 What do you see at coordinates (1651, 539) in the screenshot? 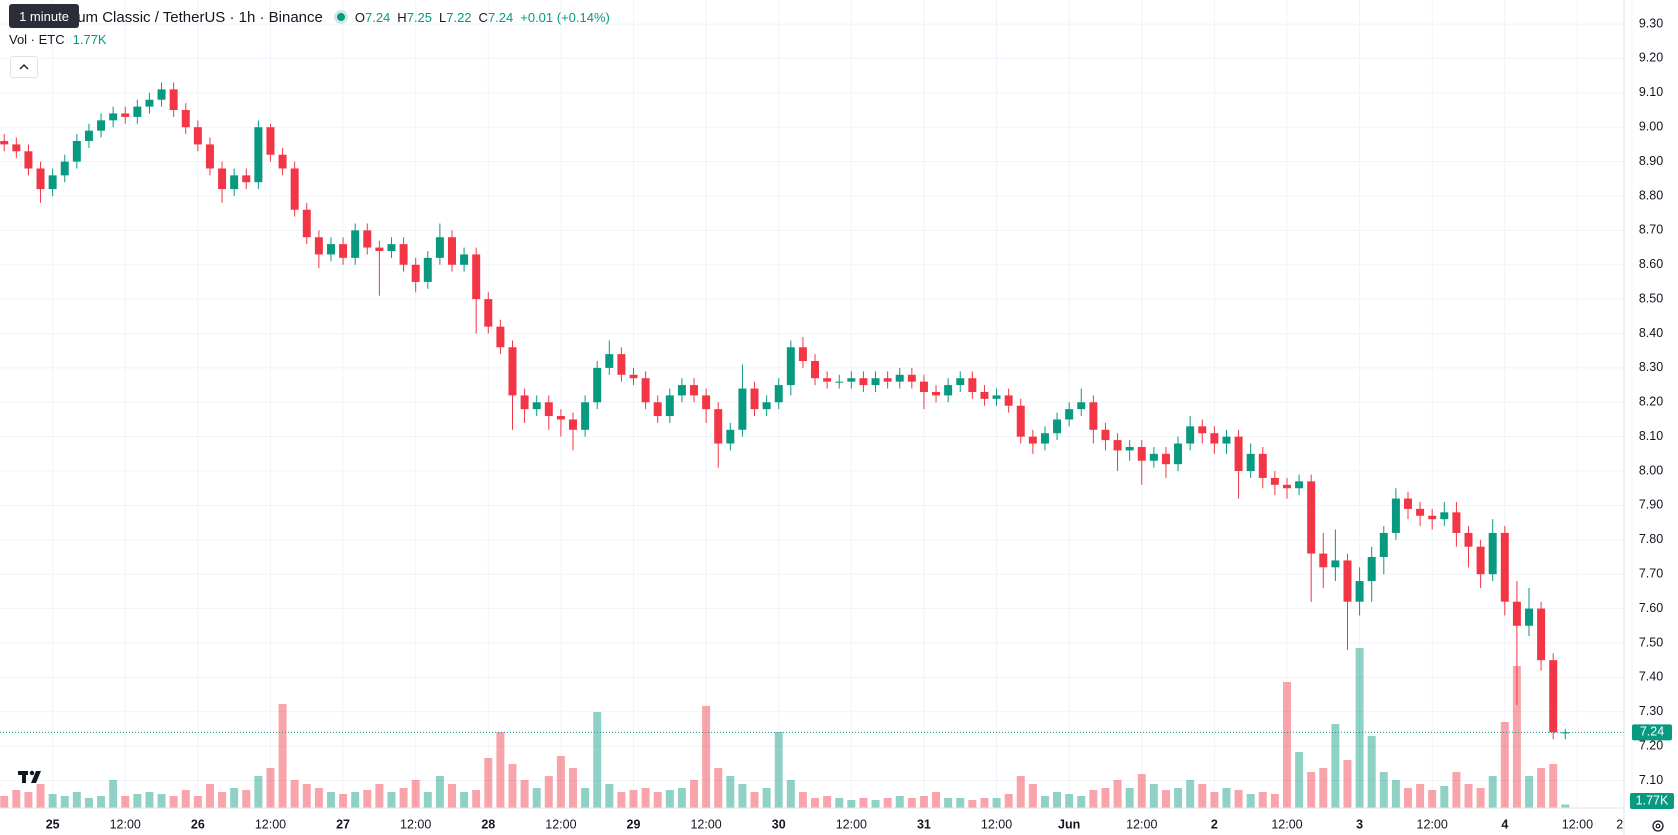
I see `y-tick-label: 7.80` at bounding box center [1651, 539].